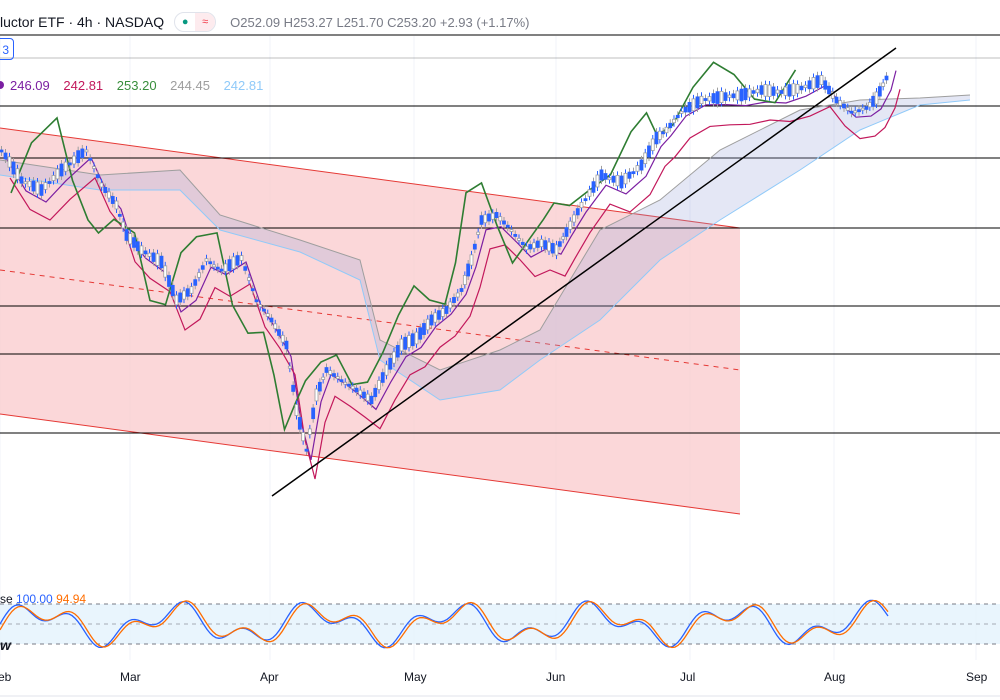 This screenshot has width=1000, height=700. I want to click on x-tick-label: May, so click(415, 677).